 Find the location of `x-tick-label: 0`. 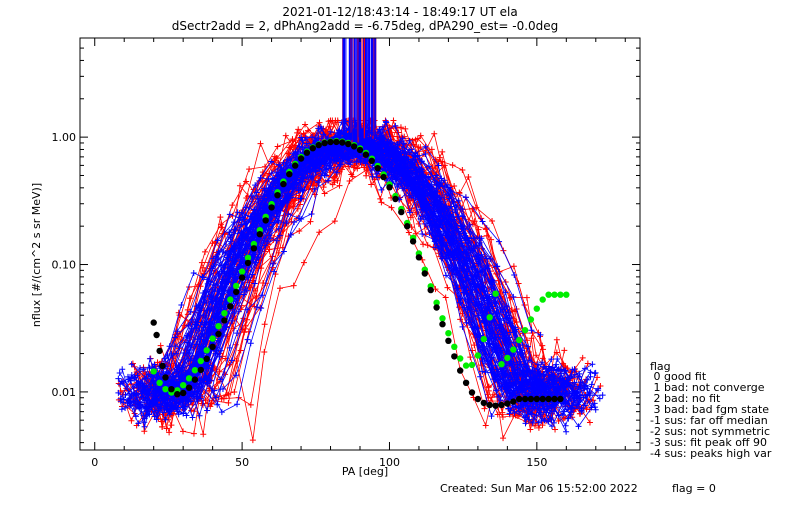

x-tick-label: 0 is located at coordinates (94, 462).